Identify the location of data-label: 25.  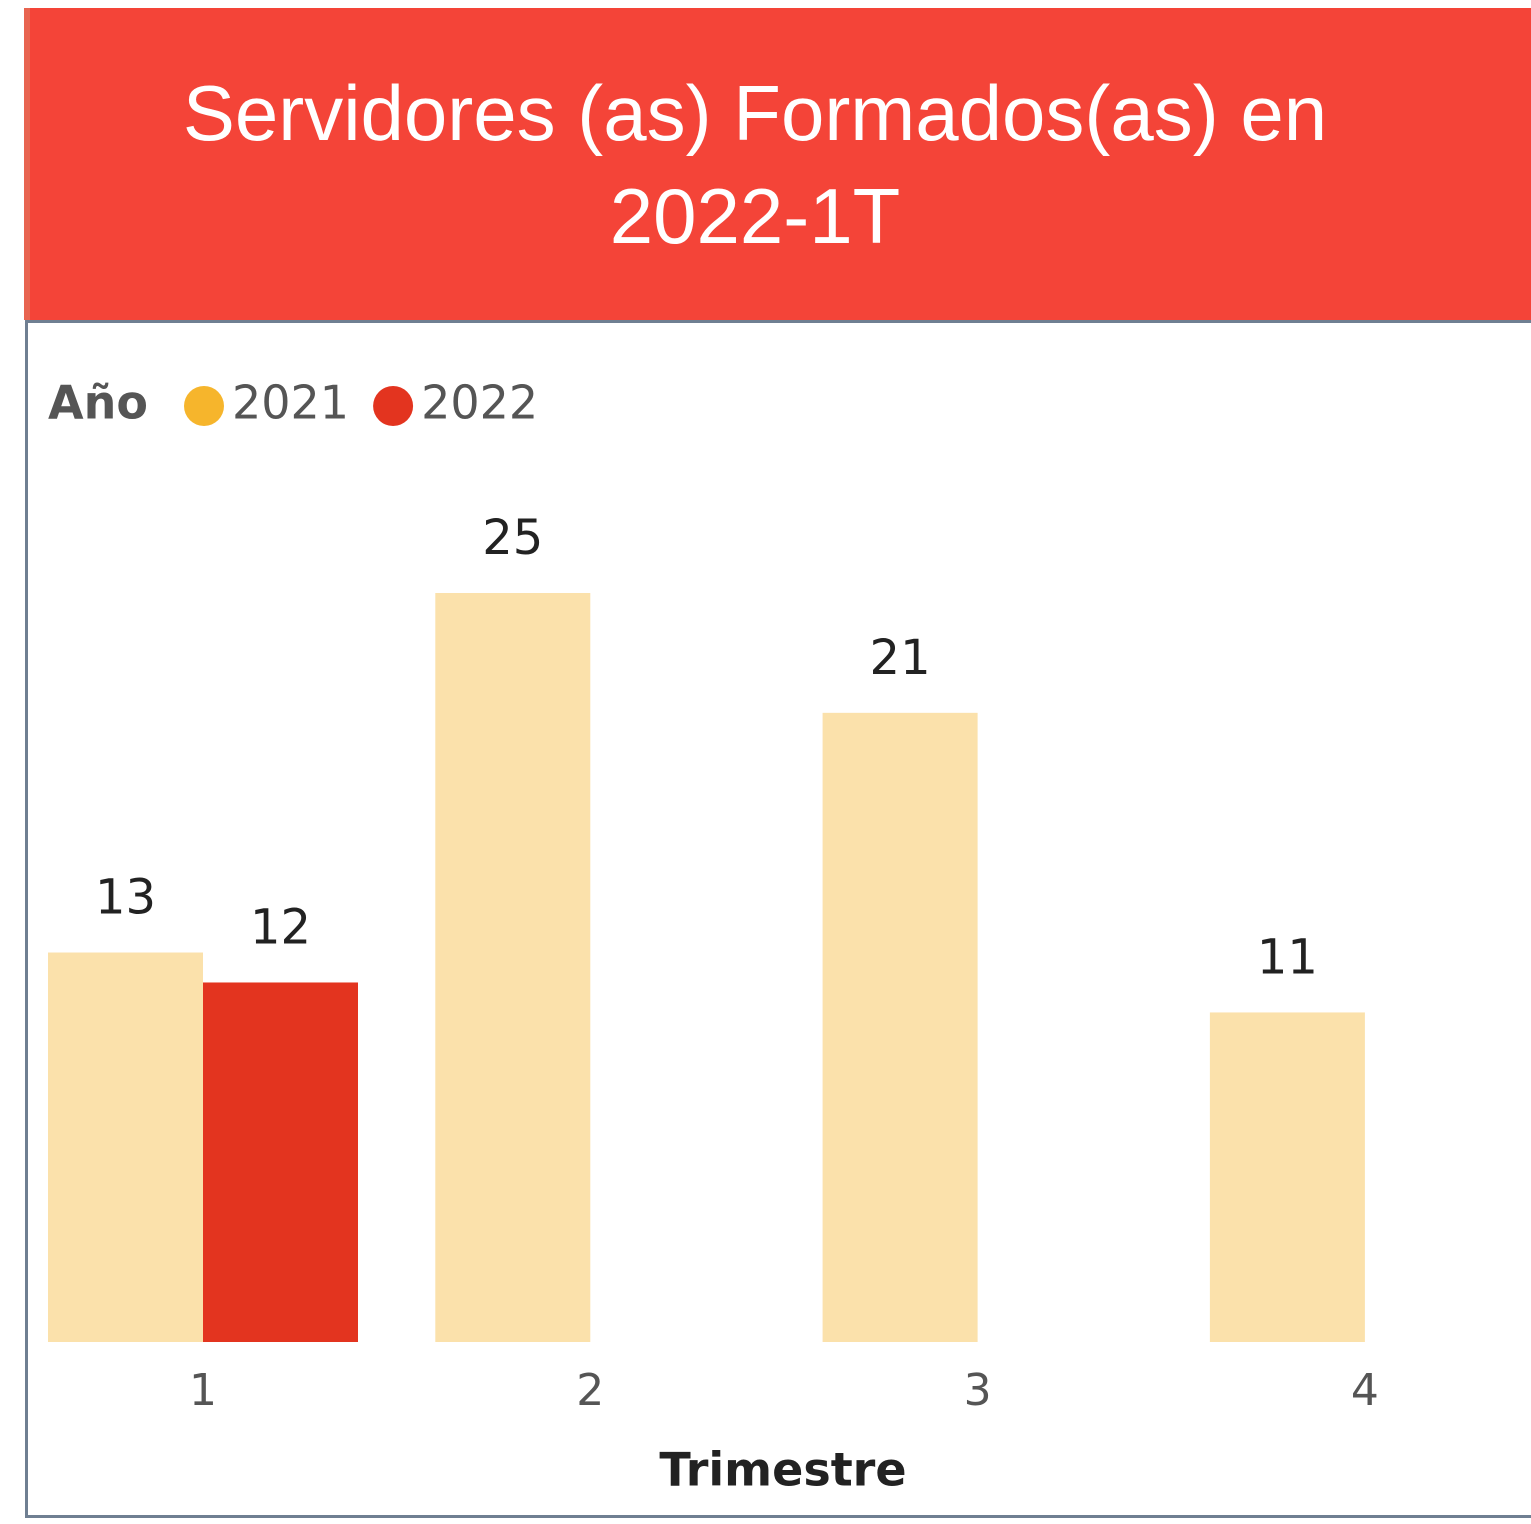
(512, 538).